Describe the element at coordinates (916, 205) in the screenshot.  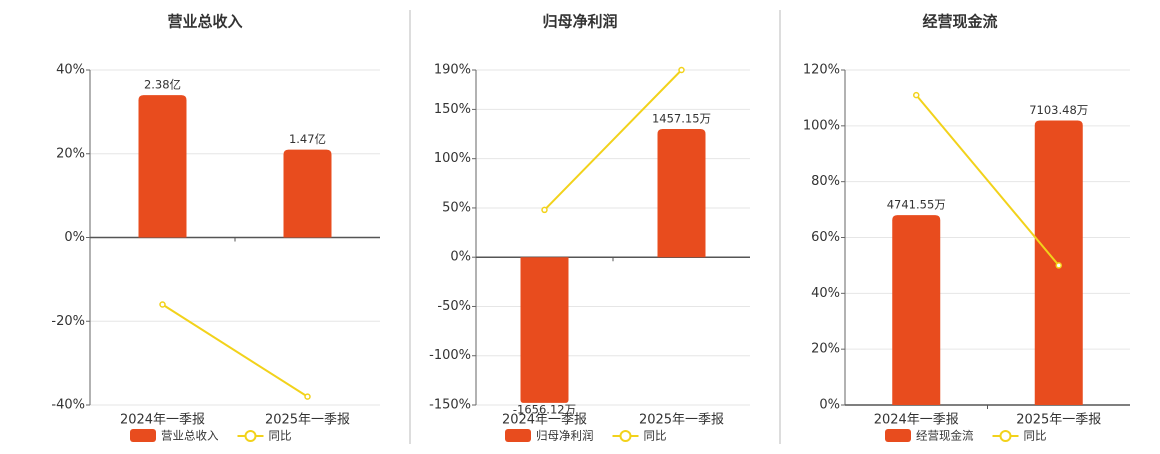
I see `data-label: 4741.55万` at that location.